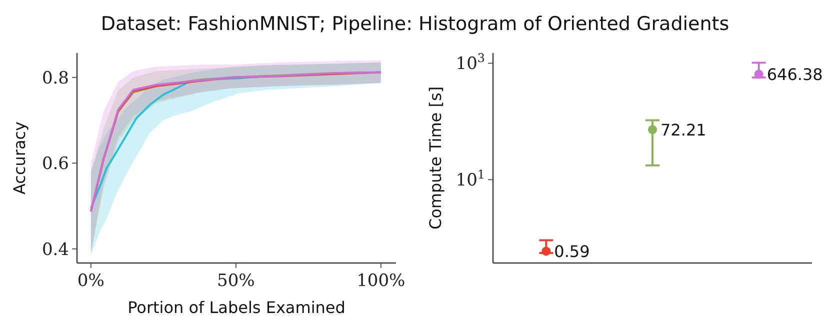 This screenshot has height=330, width=830. What do you see at coordinates (90, 281) in the screenshot?
I see `x-tick-label: 0%` at bounding box center [90, 281].